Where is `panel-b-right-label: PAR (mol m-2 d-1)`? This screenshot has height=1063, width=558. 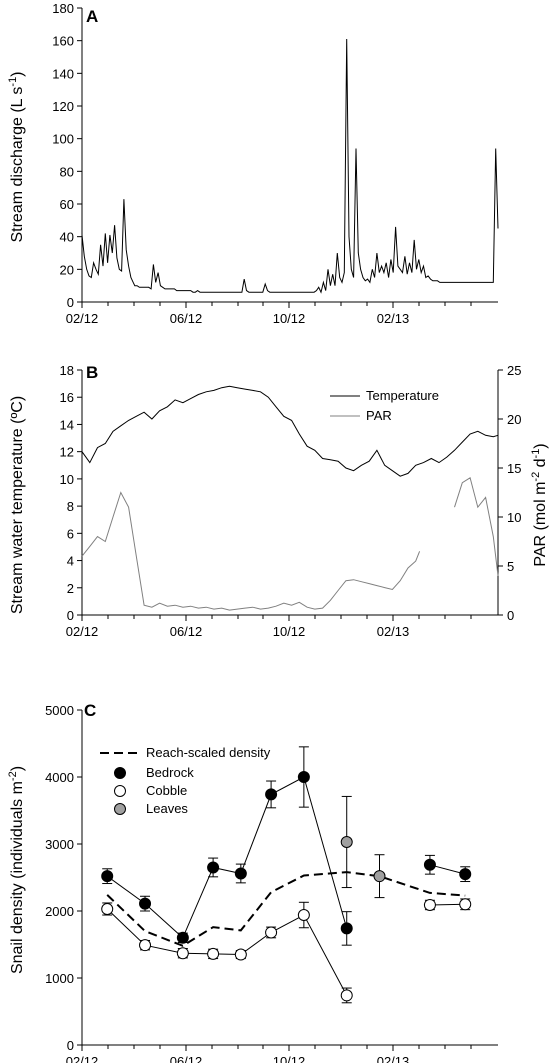
panel-b-right-label: PAR (mol m-2 d-1) is located at coordinates (539, 504).